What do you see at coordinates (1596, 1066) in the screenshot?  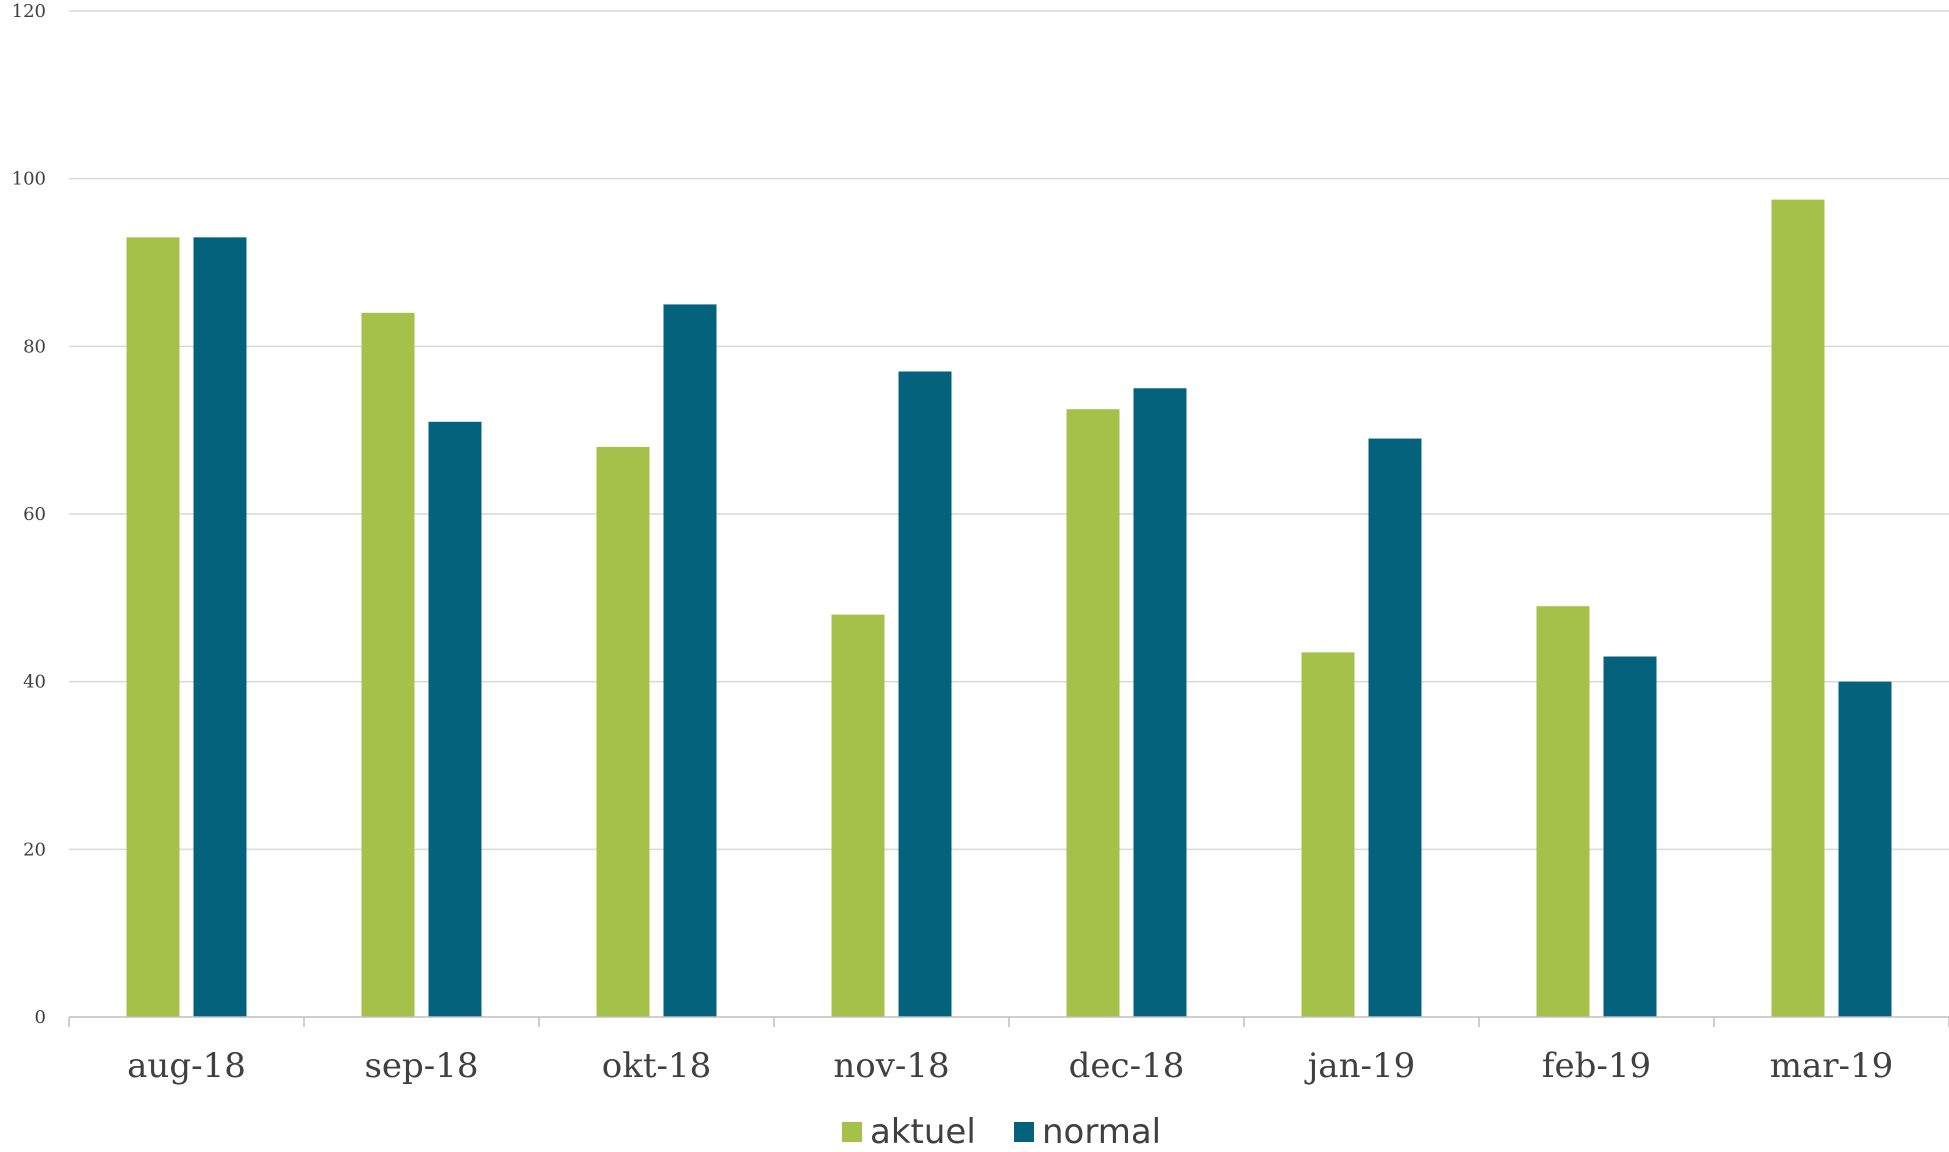 I see `x-tick-label: feb-19` at bounding box center [1596, 1066].